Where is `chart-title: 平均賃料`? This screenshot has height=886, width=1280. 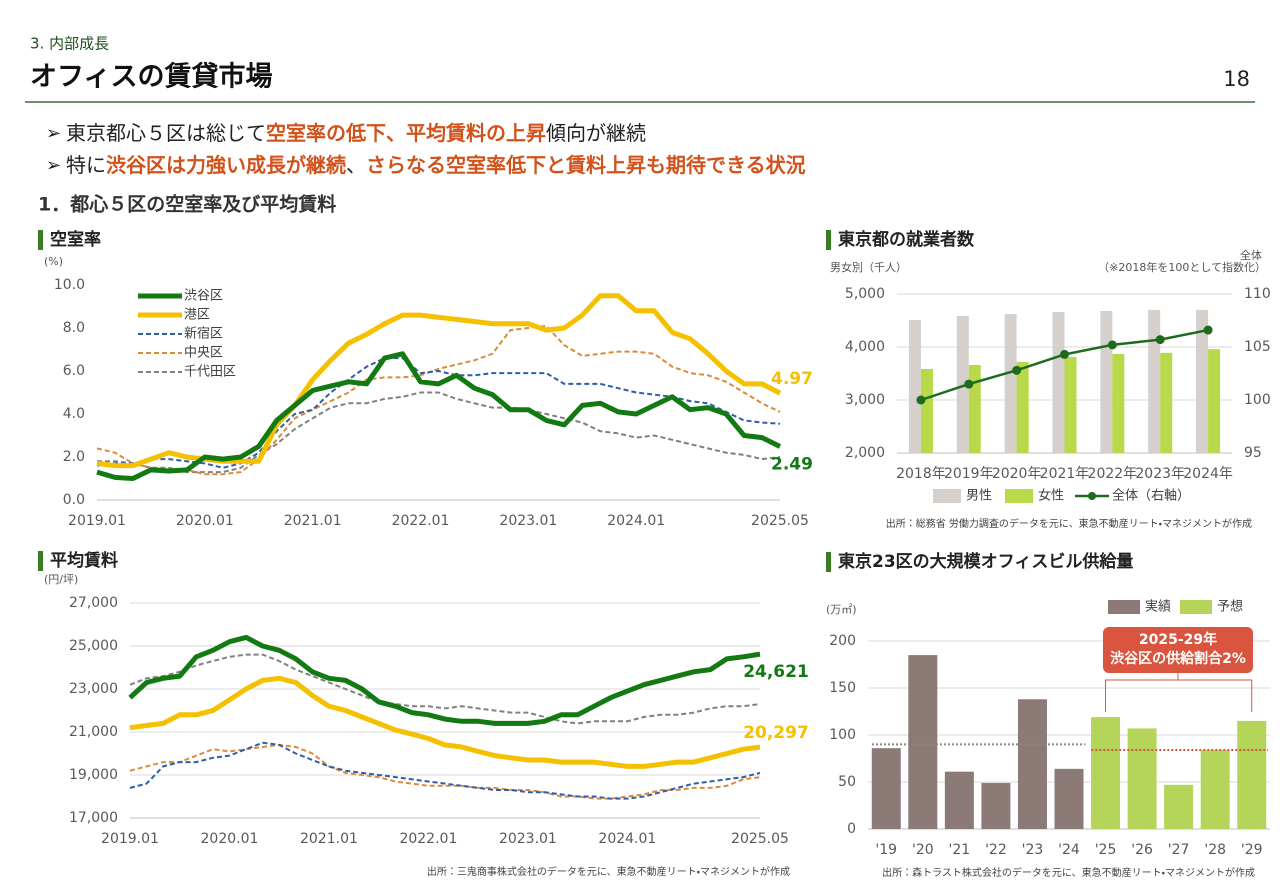 chart-title: 平均賃料 is located at coordinates (84, 560).